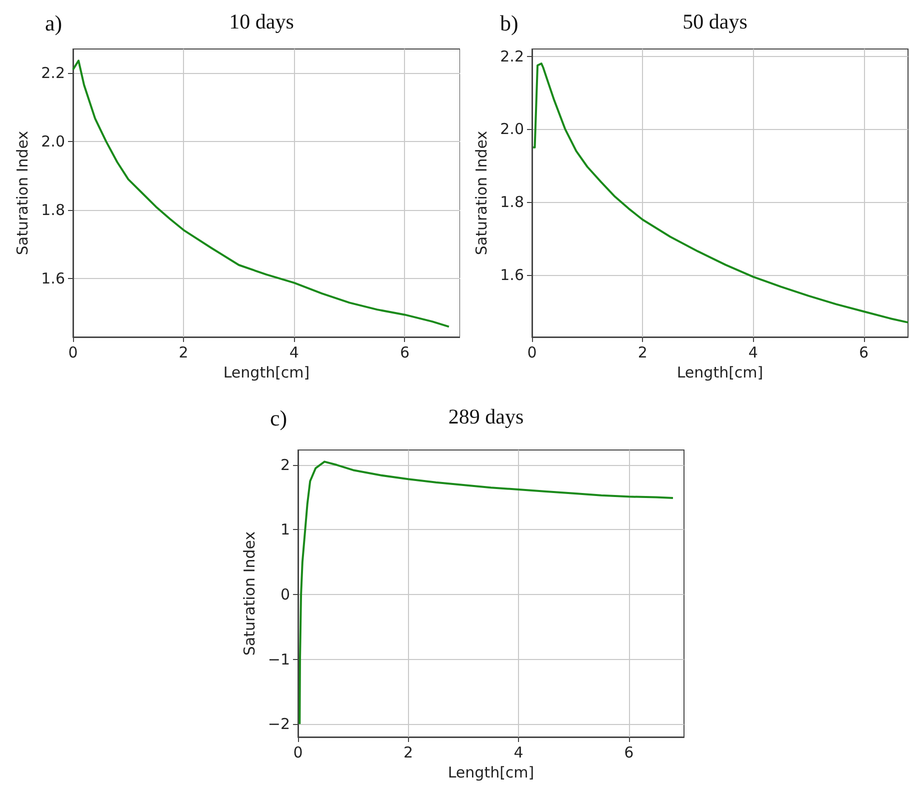 The image size is (909, 790). I want to click on y-tick-label: −1, so click(279, 659).